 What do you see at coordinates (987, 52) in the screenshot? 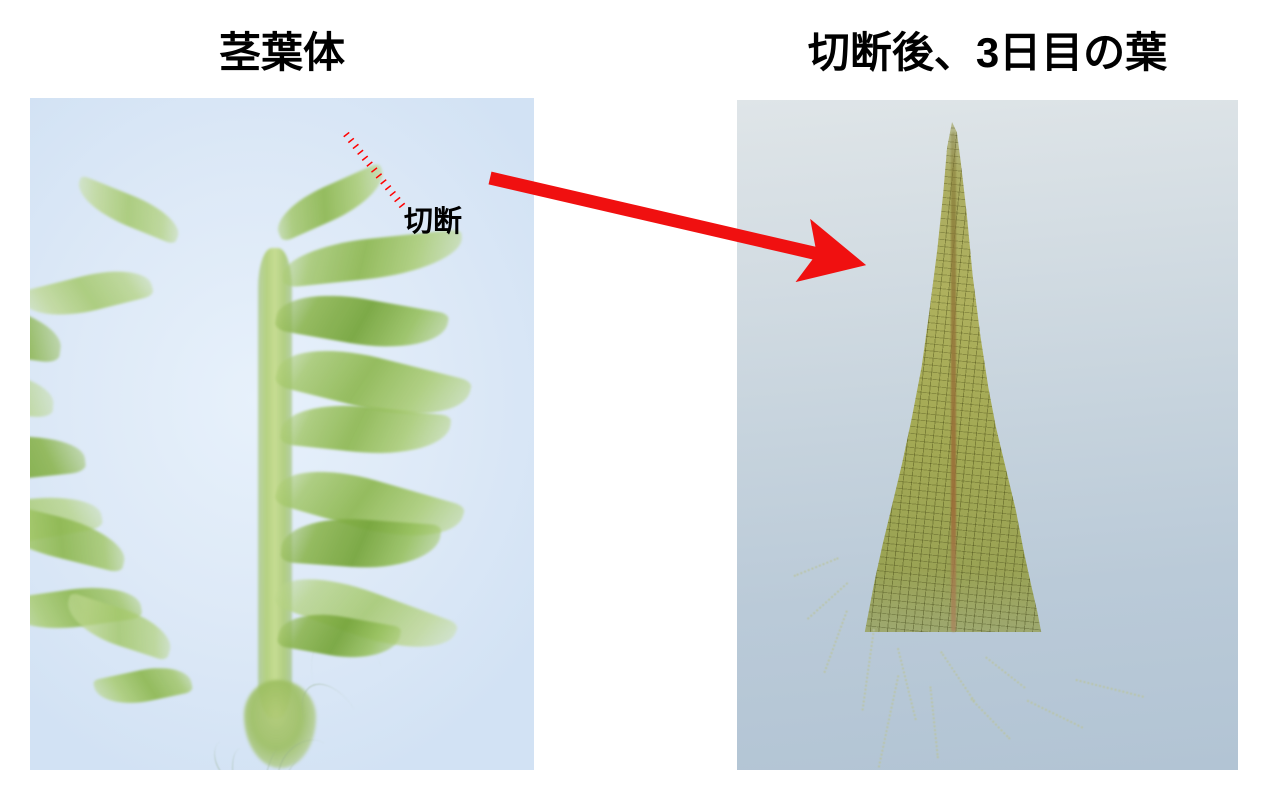
I see `panel-title-right: 切断後、3日目の葉` at bounding box center [987, 52].